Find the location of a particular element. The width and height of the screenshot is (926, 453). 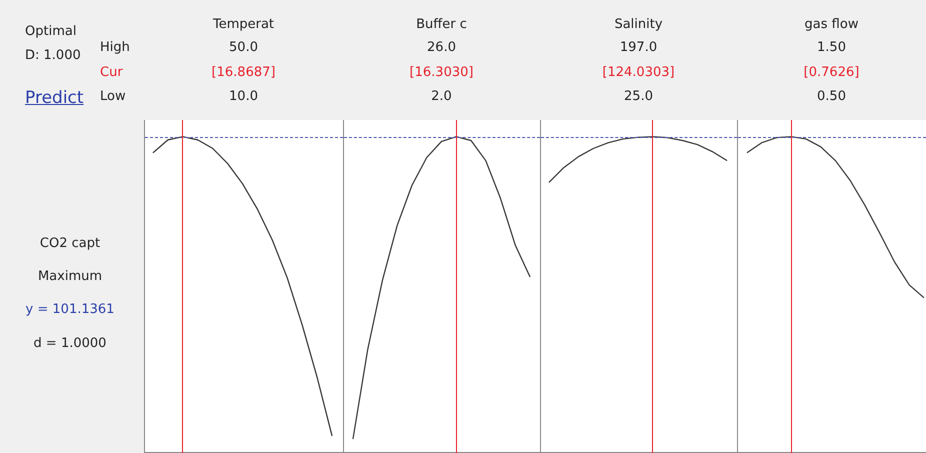

text: D: 1.000 is located at coordinates (53, 55).